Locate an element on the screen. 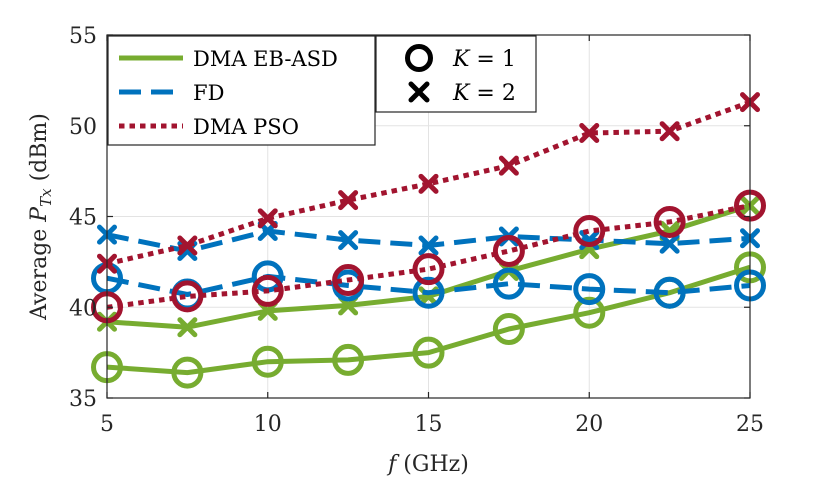 This screenshot has height=479, width=830. legend-circle-marker is located at coordinates (419, 58).